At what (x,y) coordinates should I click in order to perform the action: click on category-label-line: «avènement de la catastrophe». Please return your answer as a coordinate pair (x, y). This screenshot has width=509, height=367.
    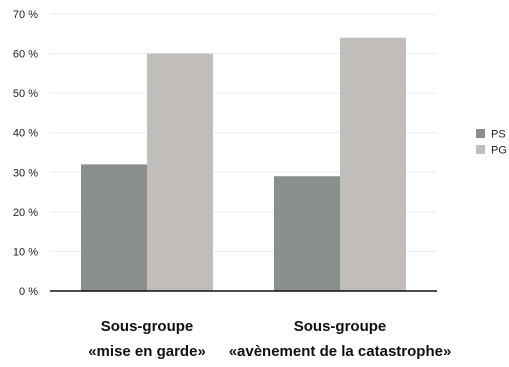
    Looking at the image, I should click on (340, 351).